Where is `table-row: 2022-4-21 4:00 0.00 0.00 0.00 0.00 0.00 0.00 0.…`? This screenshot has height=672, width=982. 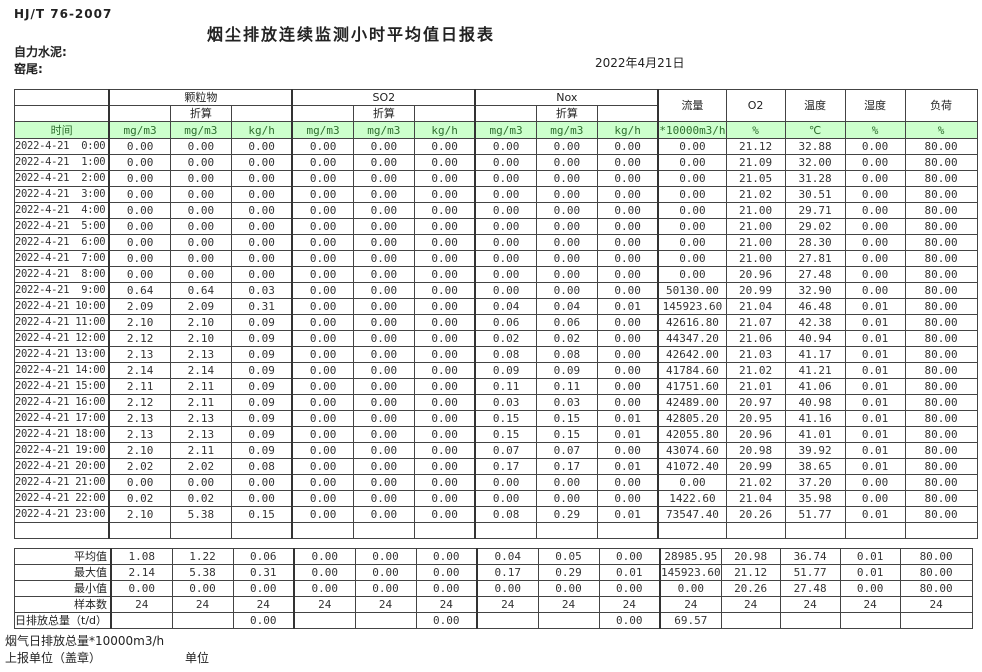
table-row: 2022-4-21 4:00 0.00 0.00 0.00 0.00 0.00 0.00 0.… is located at coordinates (496, 210).